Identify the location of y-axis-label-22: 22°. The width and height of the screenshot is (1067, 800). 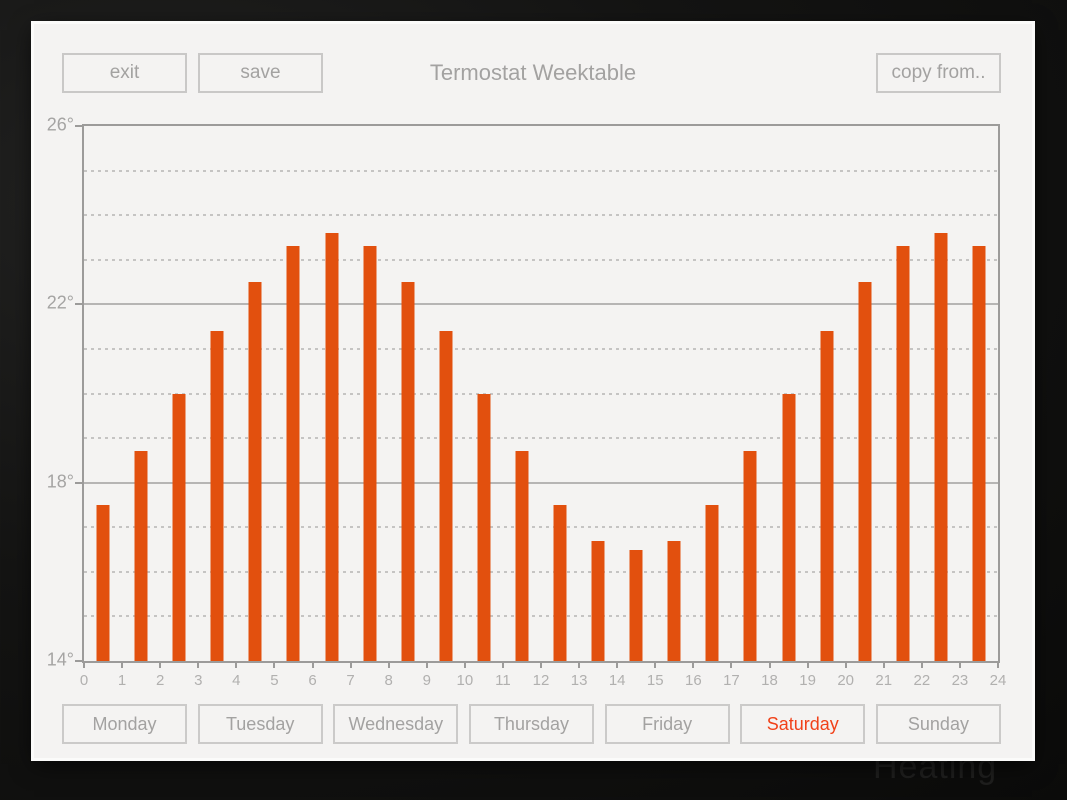
(60, 302).